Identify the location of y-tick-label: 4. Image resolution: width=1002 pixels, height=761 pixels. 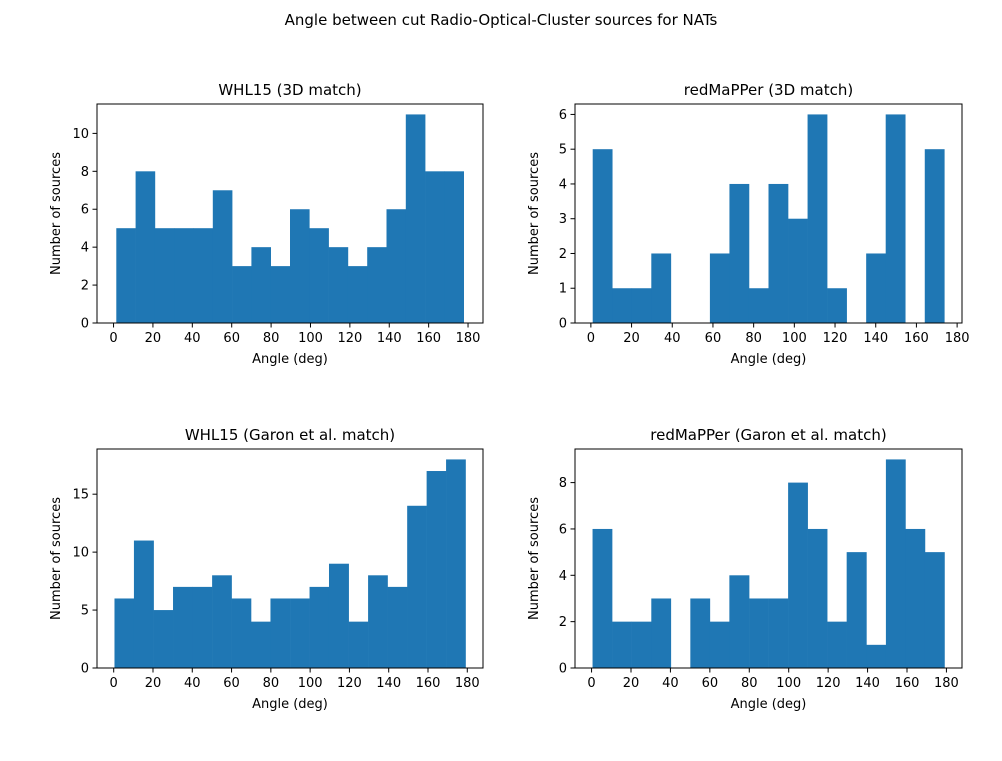
(563, 576).